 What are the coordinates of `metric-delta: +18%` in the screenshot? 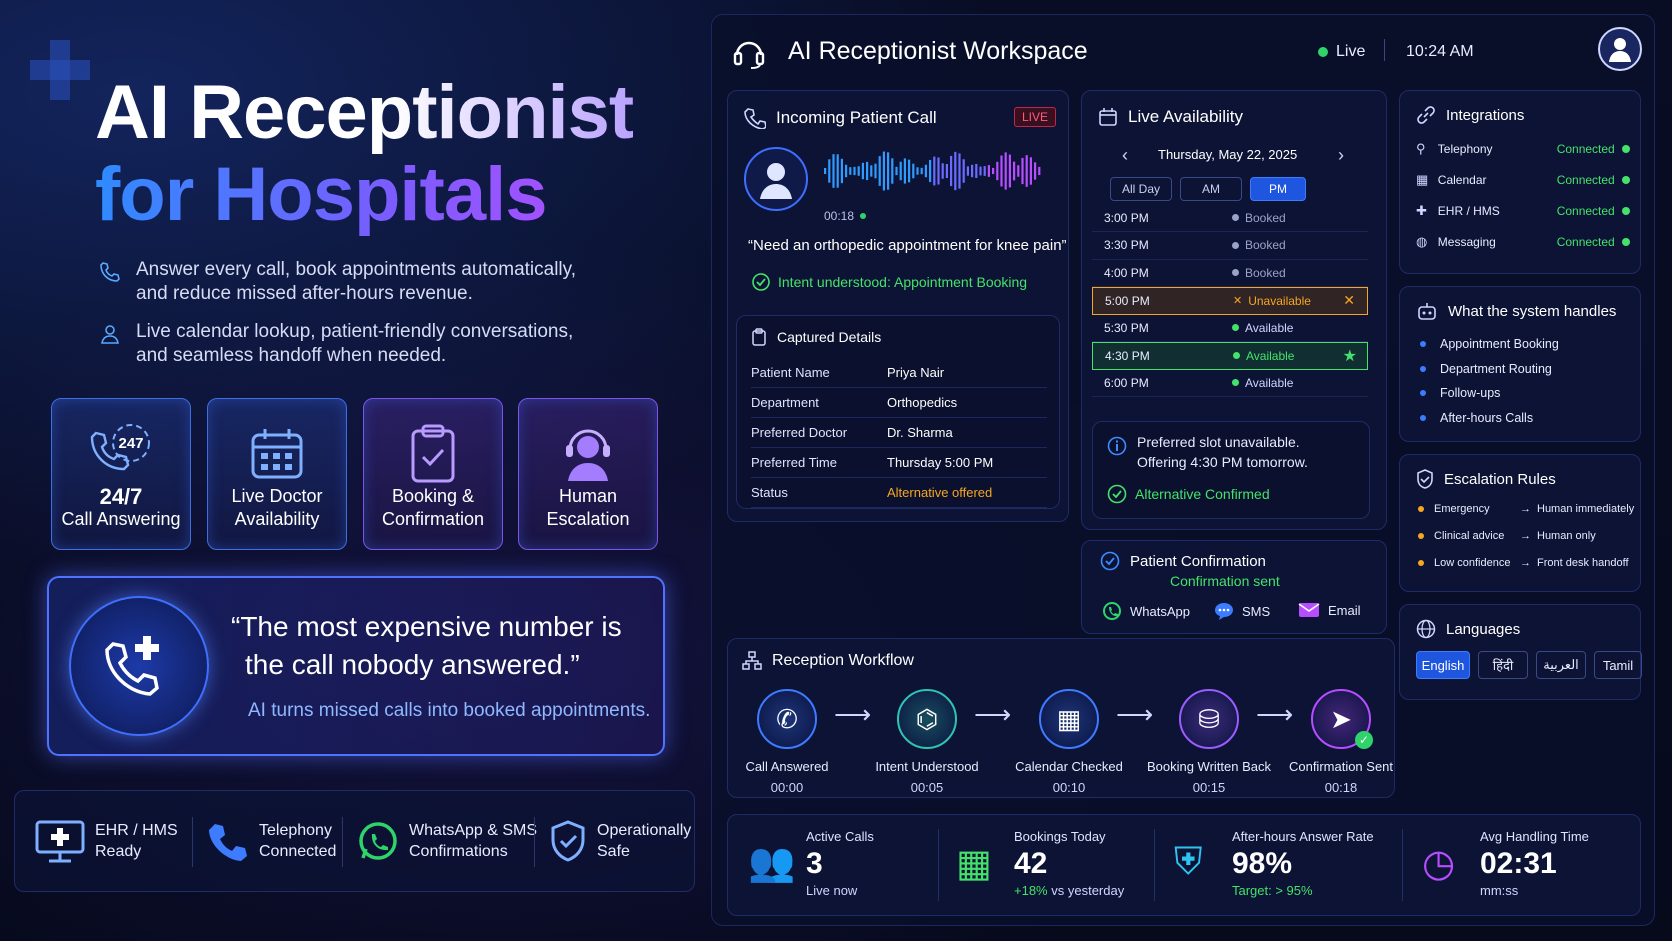 It's located at (1031, 890).